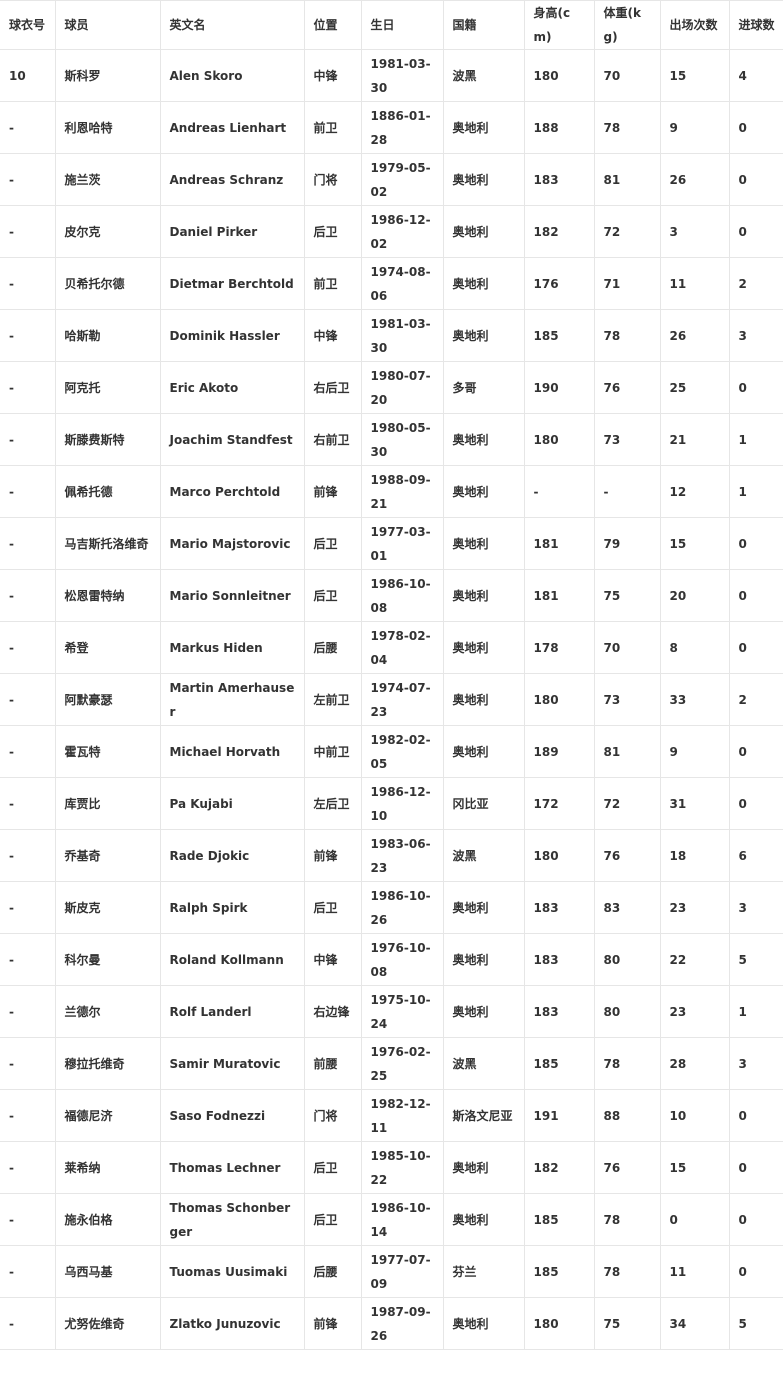  What do you see at coordinates (232, 231) in the screenshot?
I see `cell-english-name: Daniel Pirker` at bounding box center [232, 231].